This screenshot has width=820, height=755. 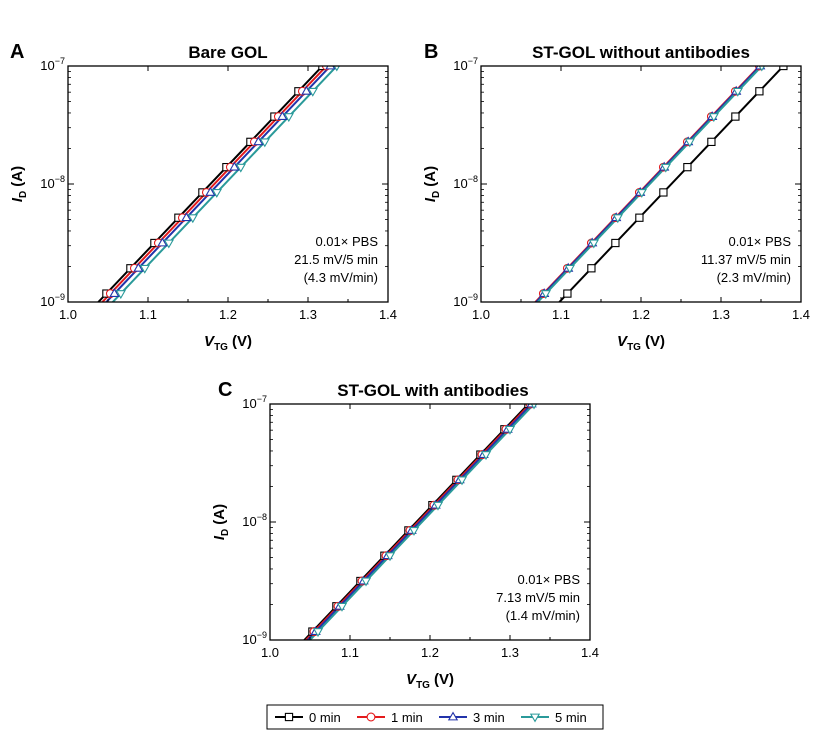 What do you see at coordinates (489, 717) in the screenshot?
I see `legend-label: 3 min` at bounding box center [489, 717].